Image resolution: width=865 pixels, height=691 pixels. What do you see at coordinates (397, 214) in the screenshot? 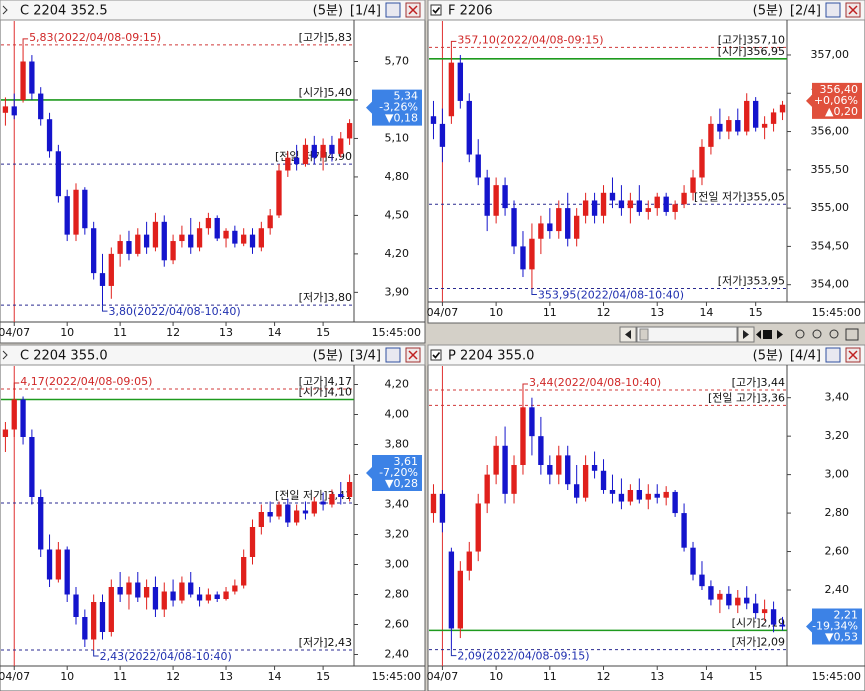
I see `y-tick-label: 4,50` at bounding box center [397, 214].